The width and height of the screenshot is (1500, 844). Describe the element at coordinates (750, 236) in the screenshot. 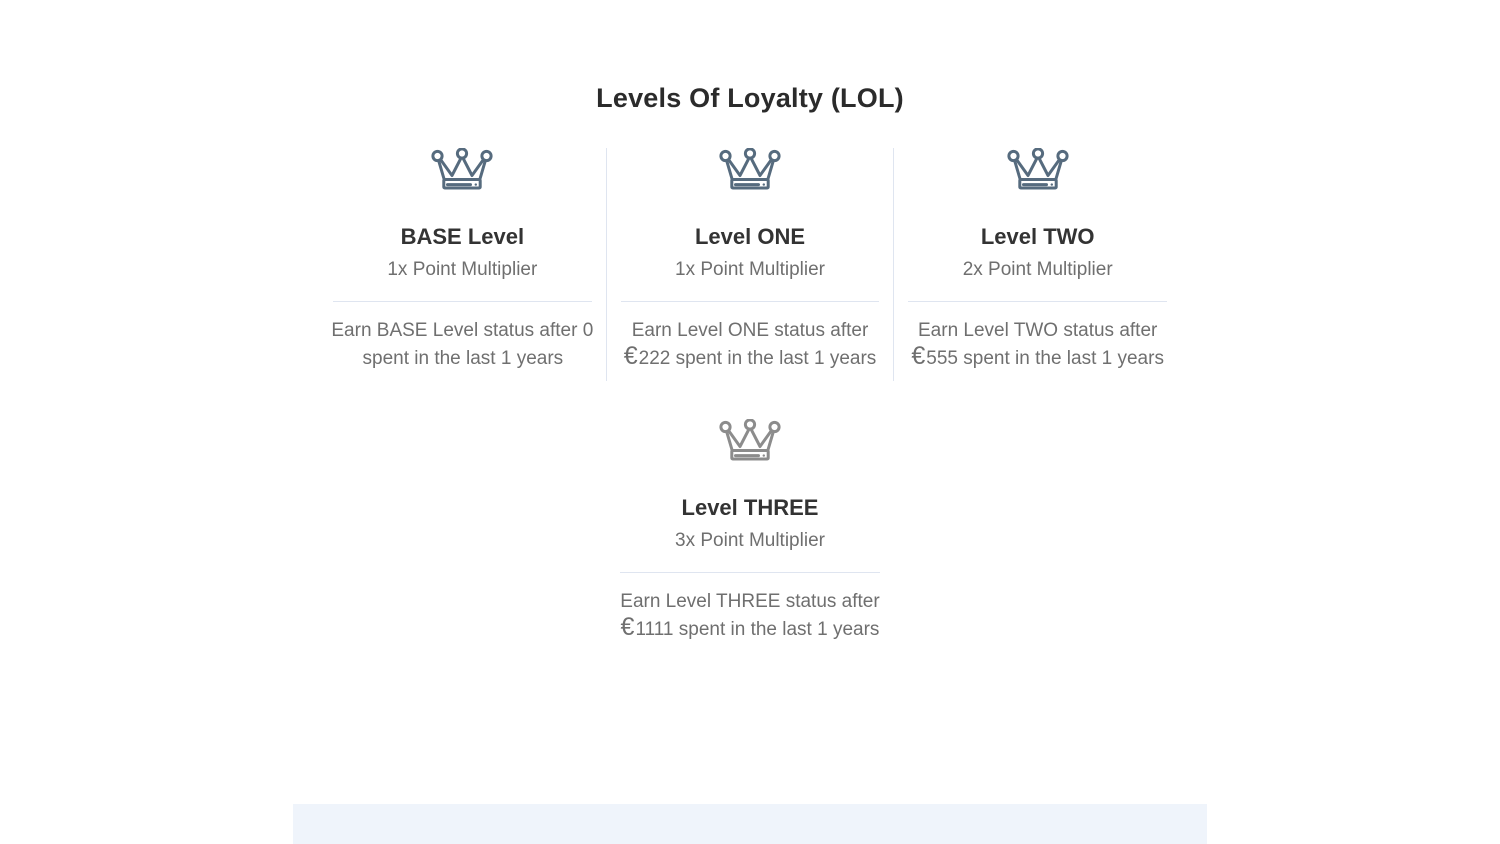

I see `level-name: Level ONE` at that location.